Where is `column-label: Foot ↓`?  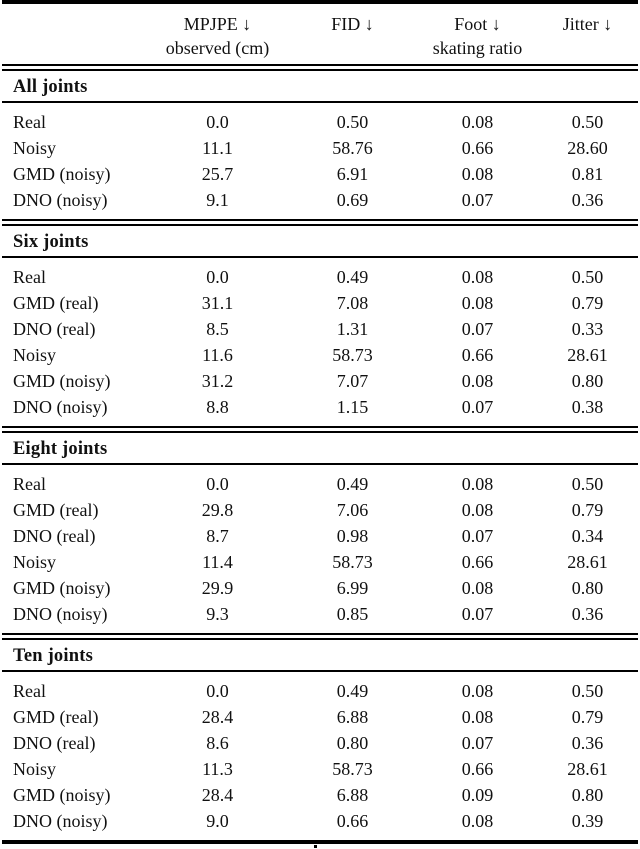
column-label: Foot ↓ is located at coordinates (477, 24).